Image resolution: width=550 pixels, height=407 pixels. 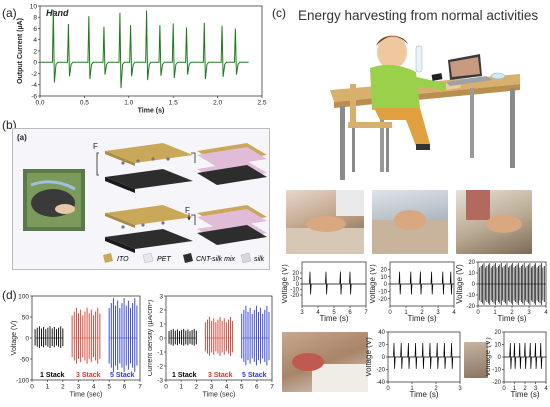 I want to click on student-desk-illustration, so click(x=425, y=107).